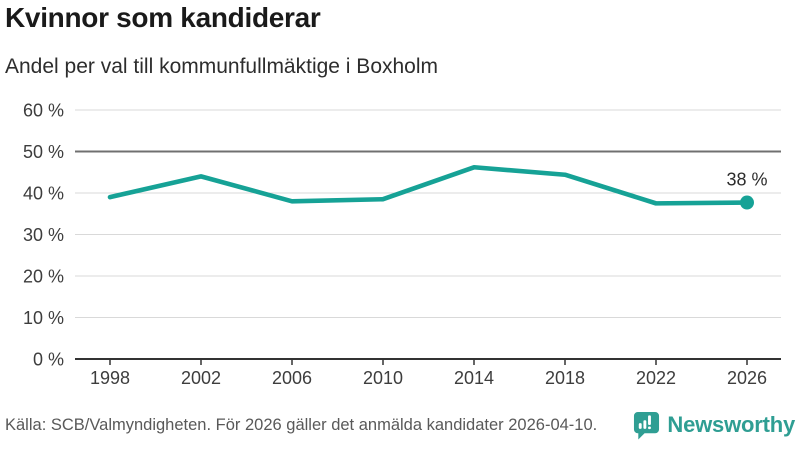 The image size is (800, 450). Describe the element at coordinates (656, 378) in the screenshot. I see `x-tick-label: 2022` at that location.